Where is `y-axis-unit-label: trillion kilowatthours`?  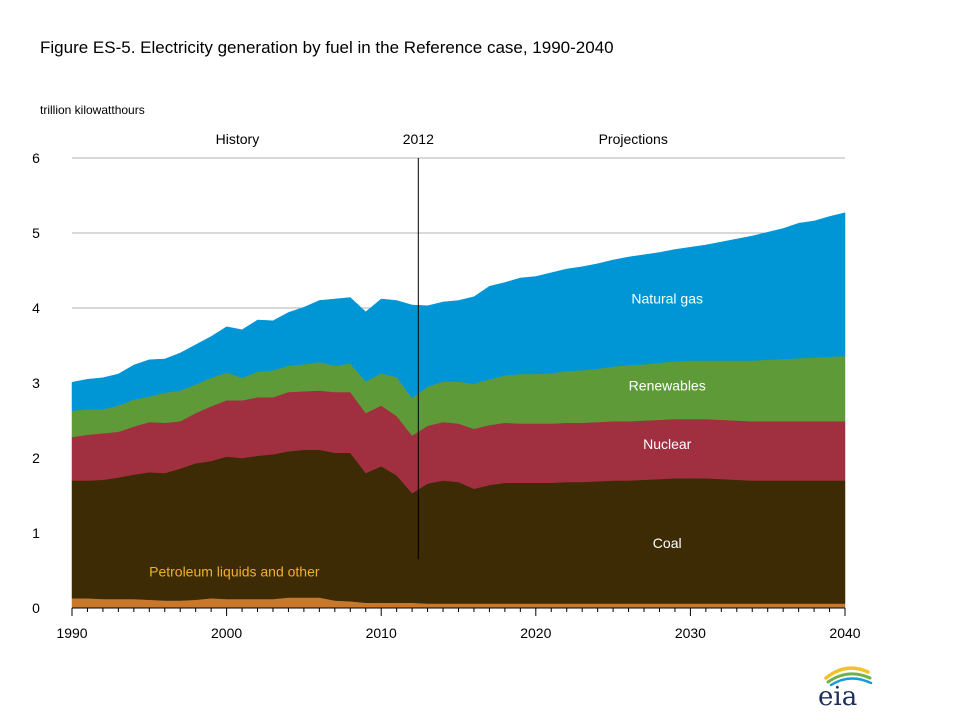 y-axis-unit-label: trillion kilowatthours is located at coordinates (92, 110).